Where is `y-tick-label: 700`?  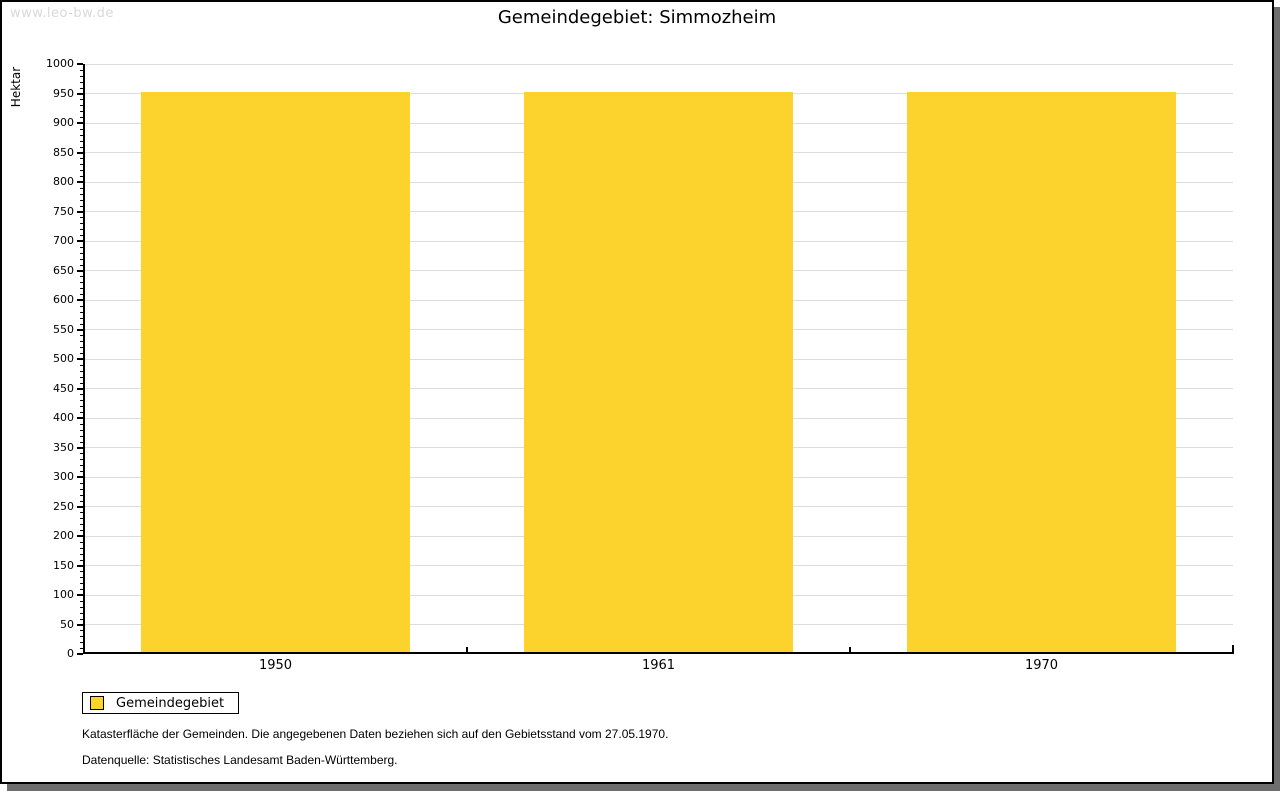
y-tick-label: 700 is located at coordinates (63, 240).